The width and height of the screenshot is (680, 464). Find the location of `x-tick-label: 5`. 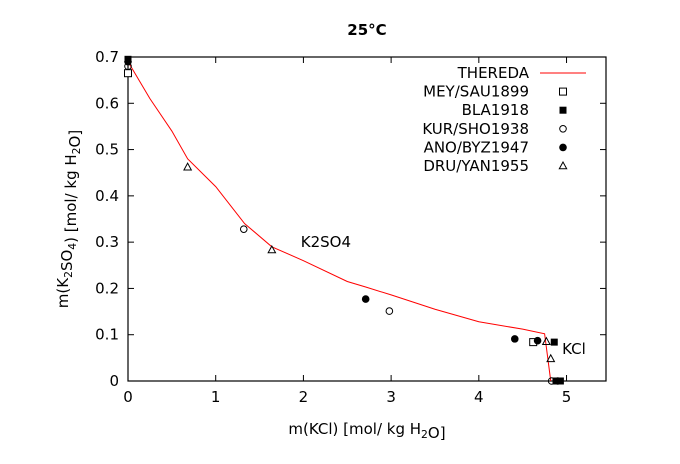

x-tick-label: 5 is located at coordinates (567, 397).